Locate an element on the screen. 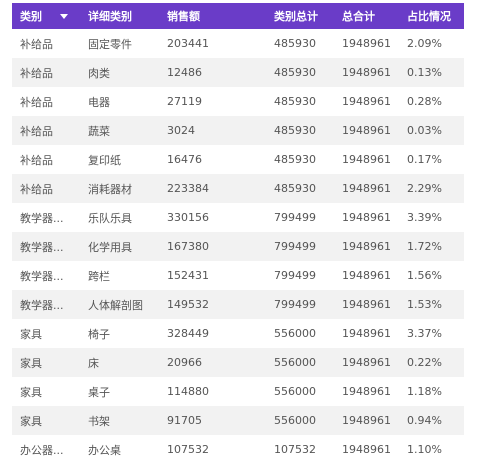 Image resolution: width=491 pixels, height=467 pixels. cell-ratio: 0.94% is located at coordinates (424, 420).